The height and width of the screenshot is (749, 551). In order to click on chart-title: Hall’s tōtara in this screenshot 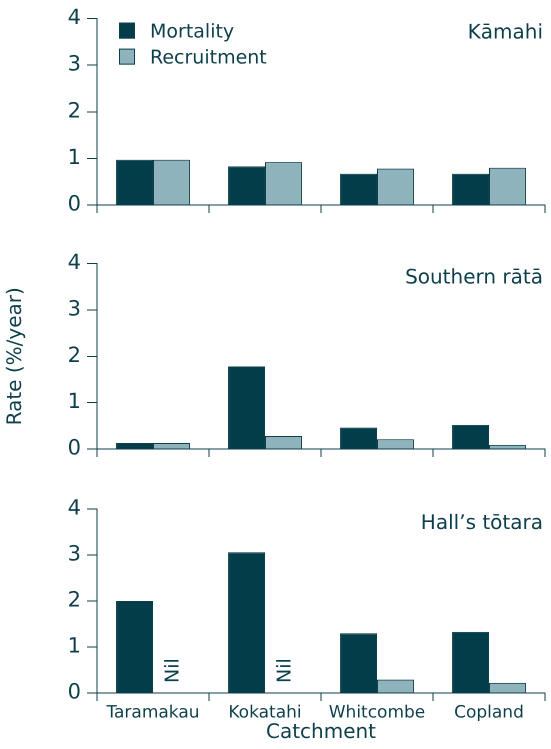, I will do `click(481, 522)`.